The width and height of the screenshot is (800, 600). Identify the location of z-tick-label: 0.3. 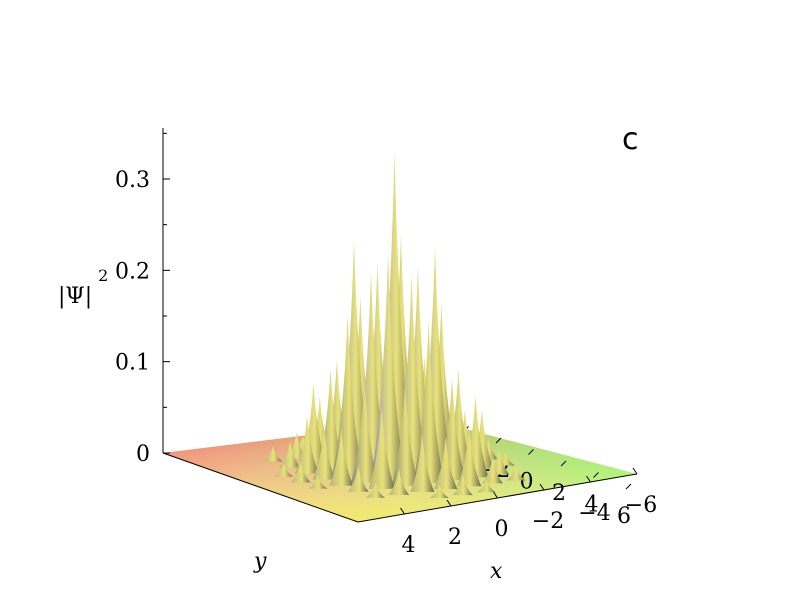
(132, 180).